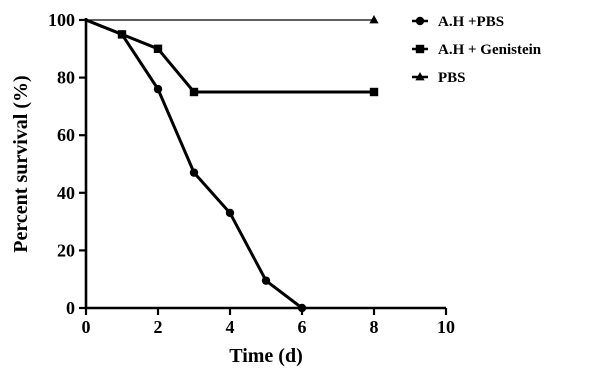 Image resolution: width=594 pixels, height=371 pixels. I want to click on series-square, so click(232, 57).